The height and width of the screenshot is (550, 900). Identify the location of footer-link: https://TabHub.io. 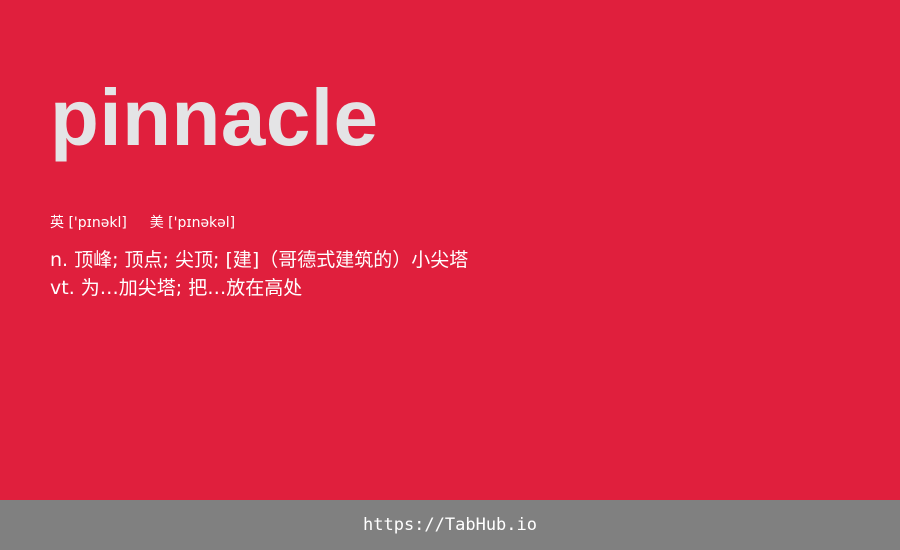
(450, 525).